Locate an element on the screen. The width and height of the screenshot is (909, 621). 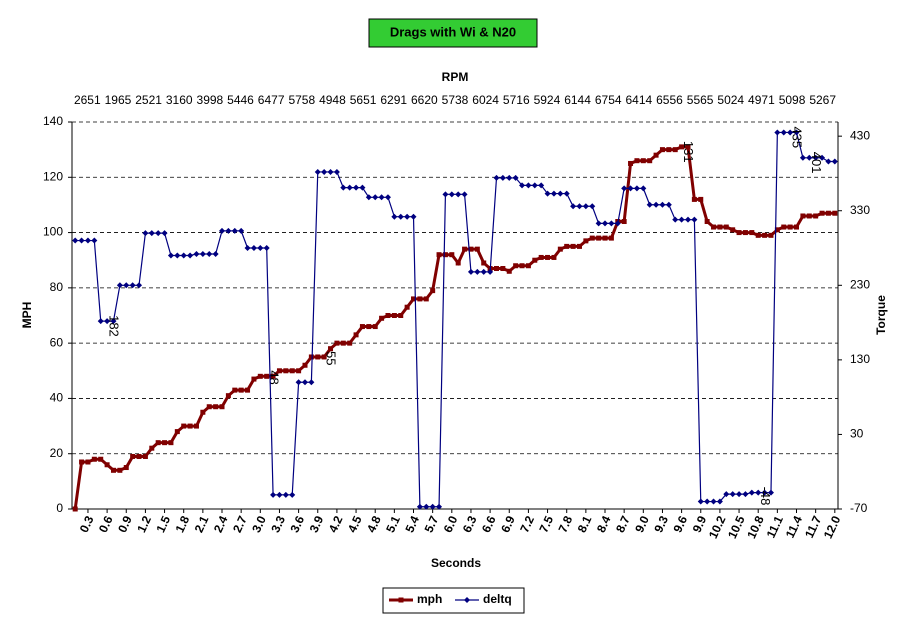
legend-label: deltq is located at coordinates (497, 599).